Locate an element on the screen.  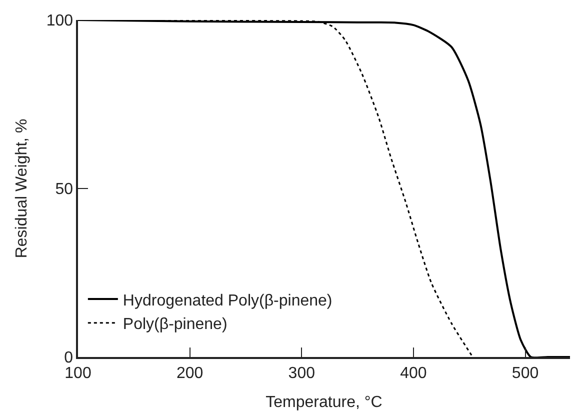
legend-label: Poly(β-pinene) is located at coordinates (175, 325).